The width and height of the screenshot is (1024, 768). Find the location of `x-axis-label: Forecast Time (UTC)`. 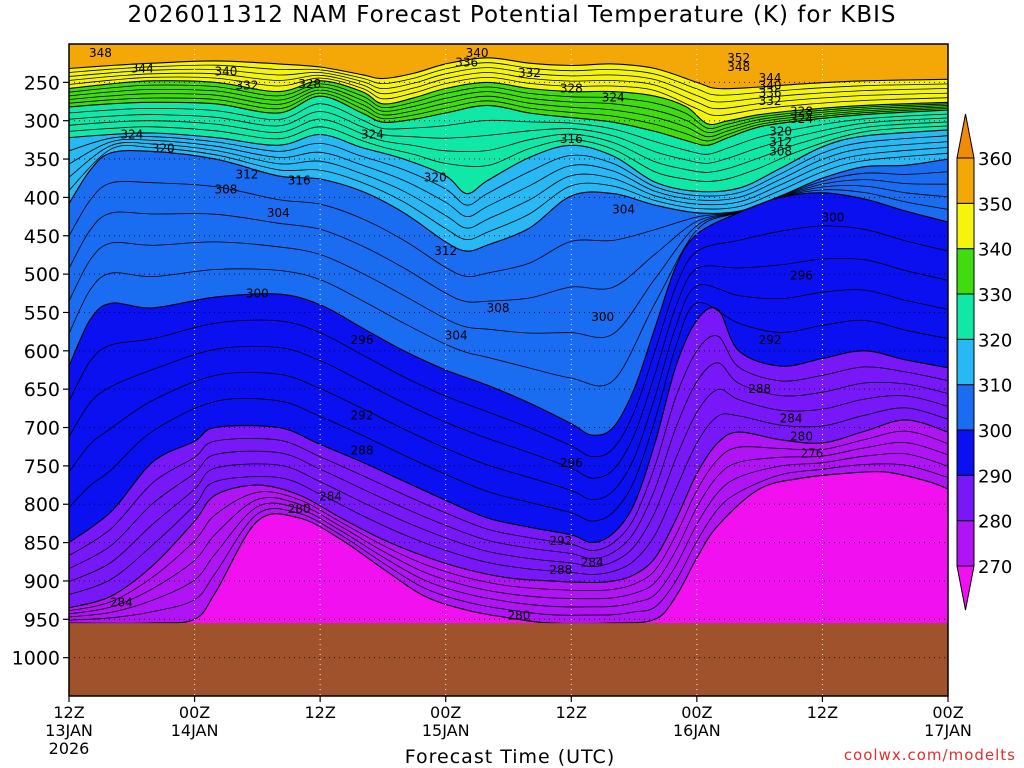

x-axis-label: Forecast Time (UTC) is located at coordinates (510, 757).